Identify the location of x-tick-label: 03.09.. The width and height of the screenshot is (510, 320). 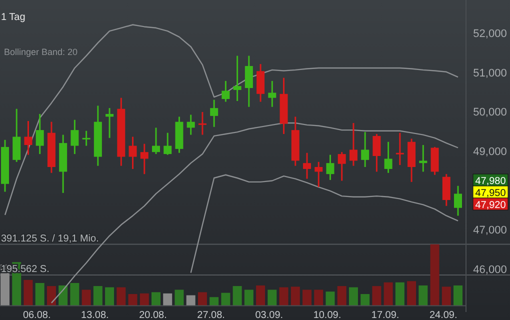
(269, 315).